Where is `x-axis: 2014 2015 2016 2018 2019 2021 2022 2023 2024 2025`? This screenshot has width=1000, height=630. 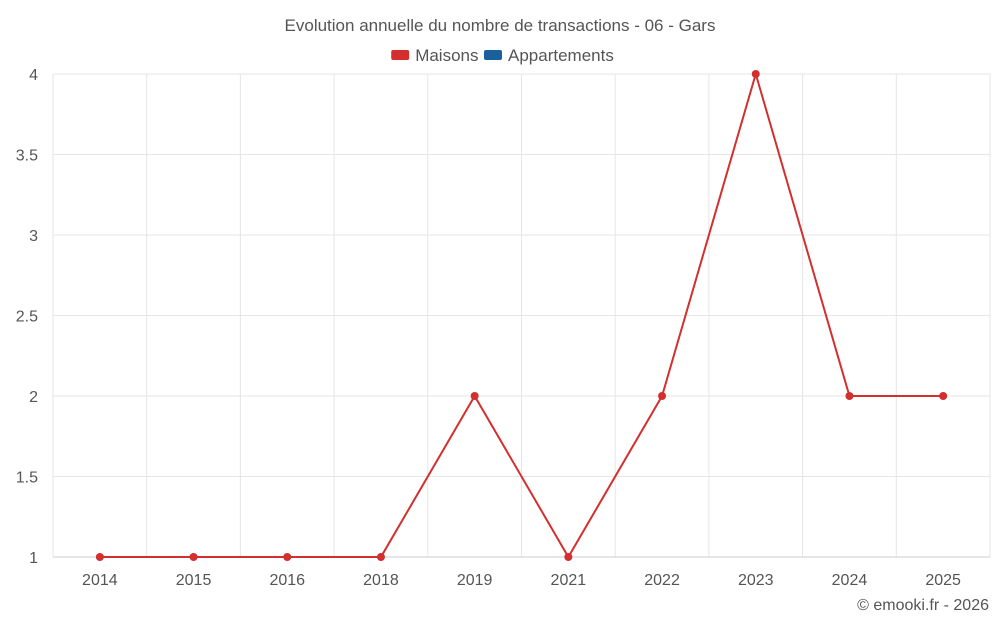
x-axis: 2014 2015 2016 2018 2019 2021 2022 2023 2024 2025 is located at coordinates (521, 580).